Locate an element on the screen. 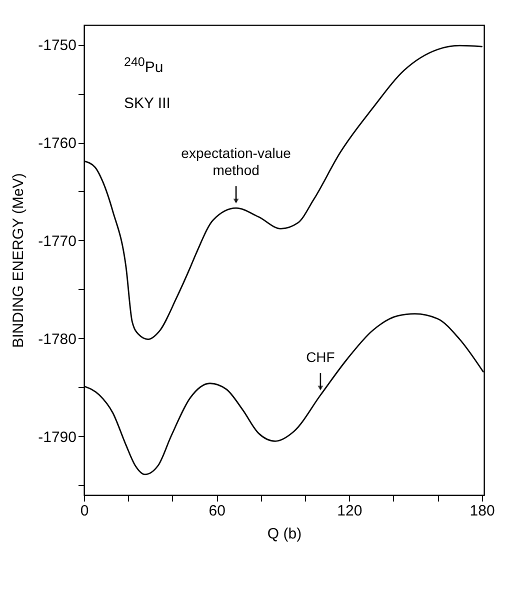 This screenshot has width=517, height=595. y-tick-label: -1780 is located at coordinates (57, 339).